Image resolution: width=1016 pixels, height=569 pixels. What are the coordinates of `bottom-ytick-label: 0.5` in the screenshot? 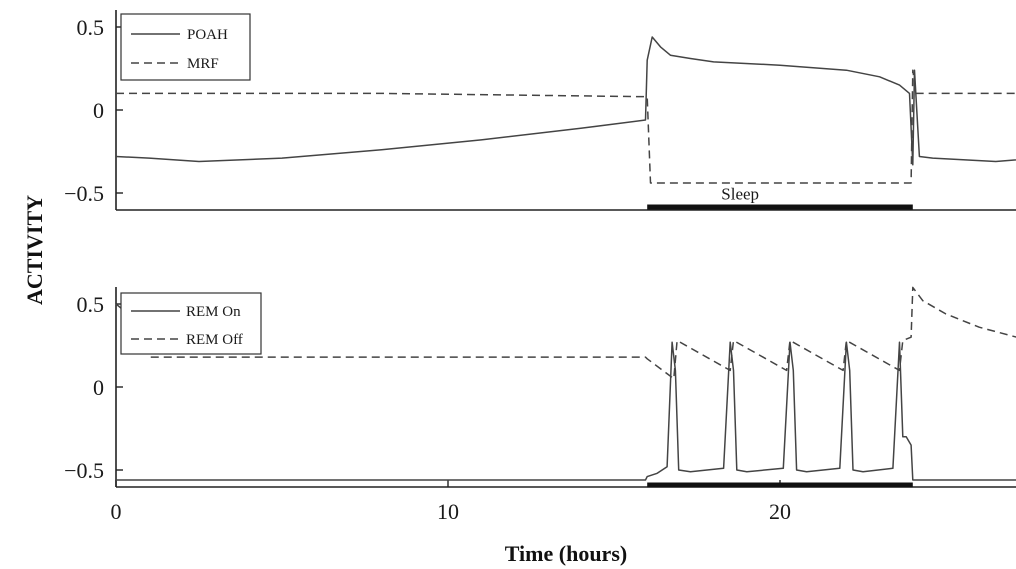 It's located at (91, 304).